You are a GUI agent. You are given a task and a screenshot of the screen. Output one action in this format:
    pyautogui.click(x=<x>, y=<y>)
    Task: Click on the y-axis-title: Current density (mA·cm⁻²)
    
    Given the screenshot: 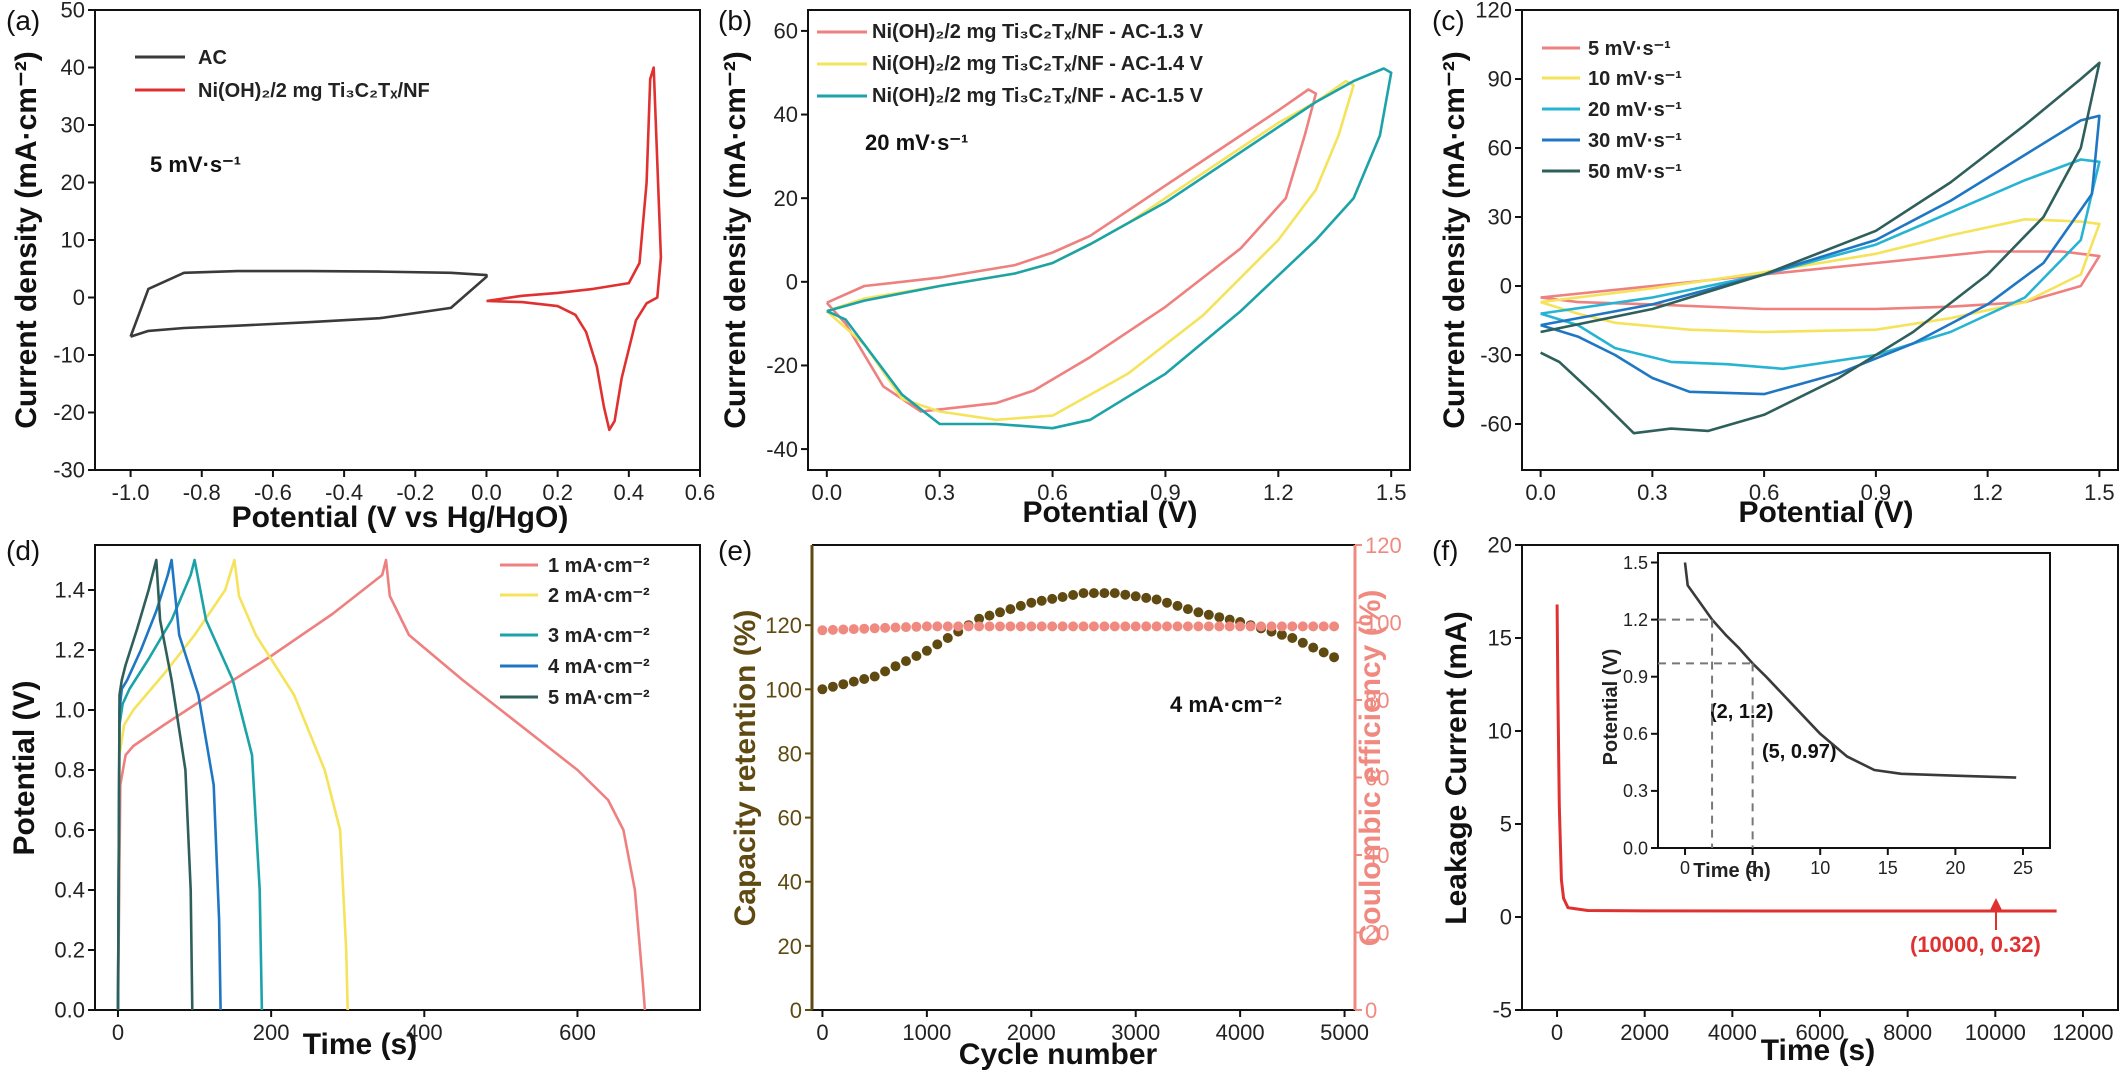 What is the action you would take?
    pyautogui.click(x=26, y=240)
    